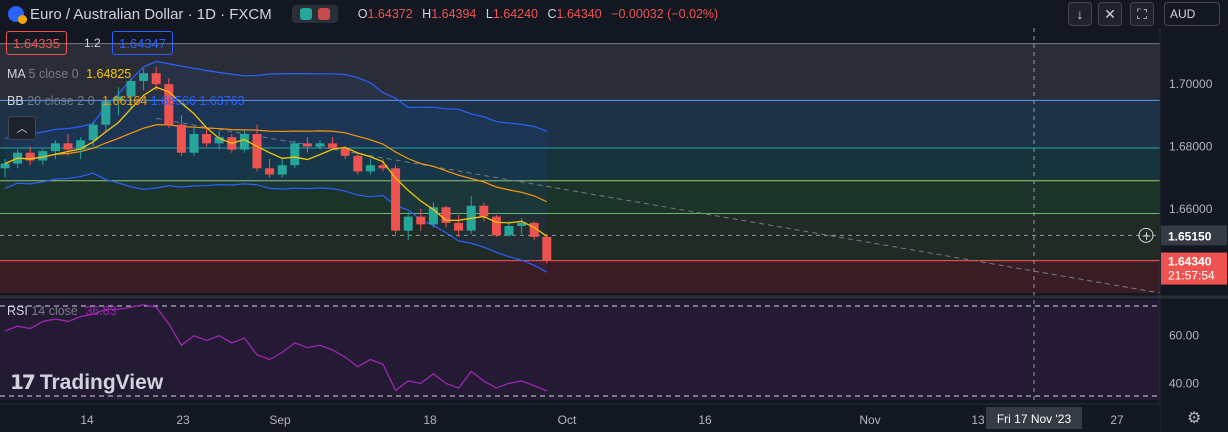 The image size is (1228, 432). Describe the element at coordinates (1194, 418) in the screenshot. I see `settings-gear-icon: ⚙` at that location.